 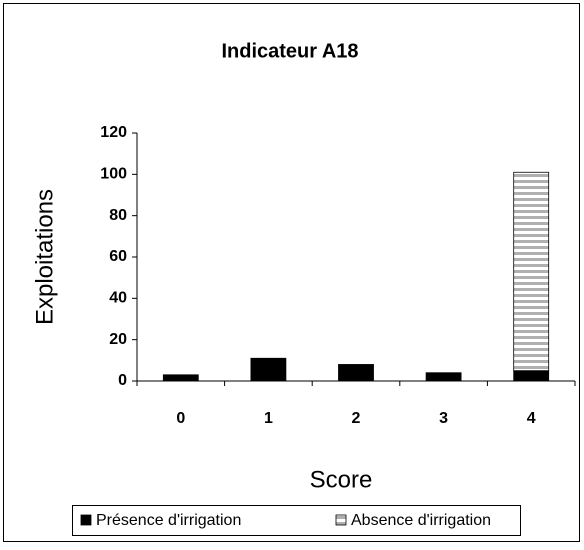 What do you see at coordinates (168, 520) in the screenshot?
I see `legend-label: Présence d'irrigation` at bounding box center [168, 520].